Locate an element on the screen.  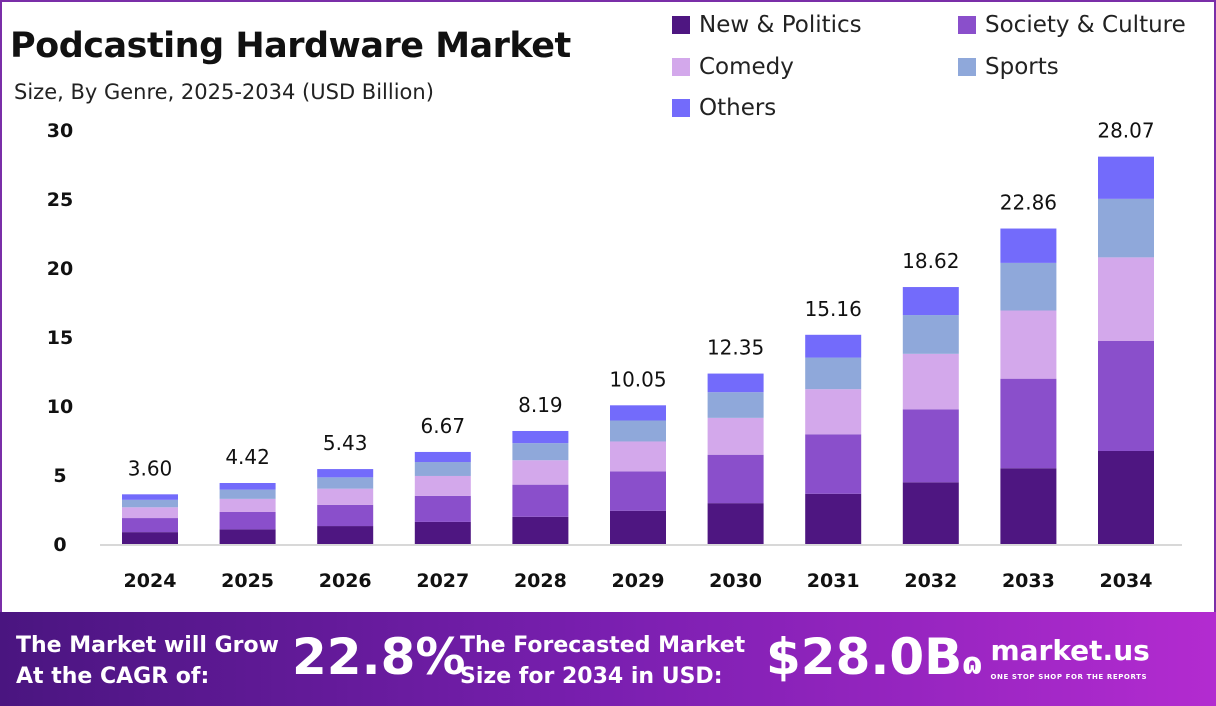
legend-label: Society & Culture is located at coordinates (1085, 25).